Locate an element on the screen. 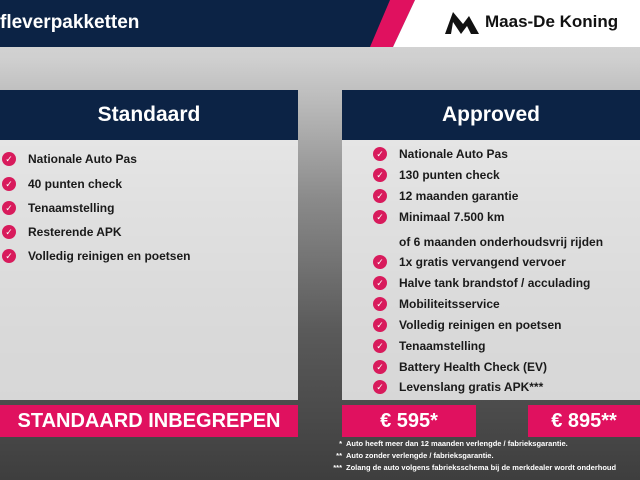 The image size is (640, 480). header: fleverpakketten Maas-De Koning is located at coordinates (320, 23).